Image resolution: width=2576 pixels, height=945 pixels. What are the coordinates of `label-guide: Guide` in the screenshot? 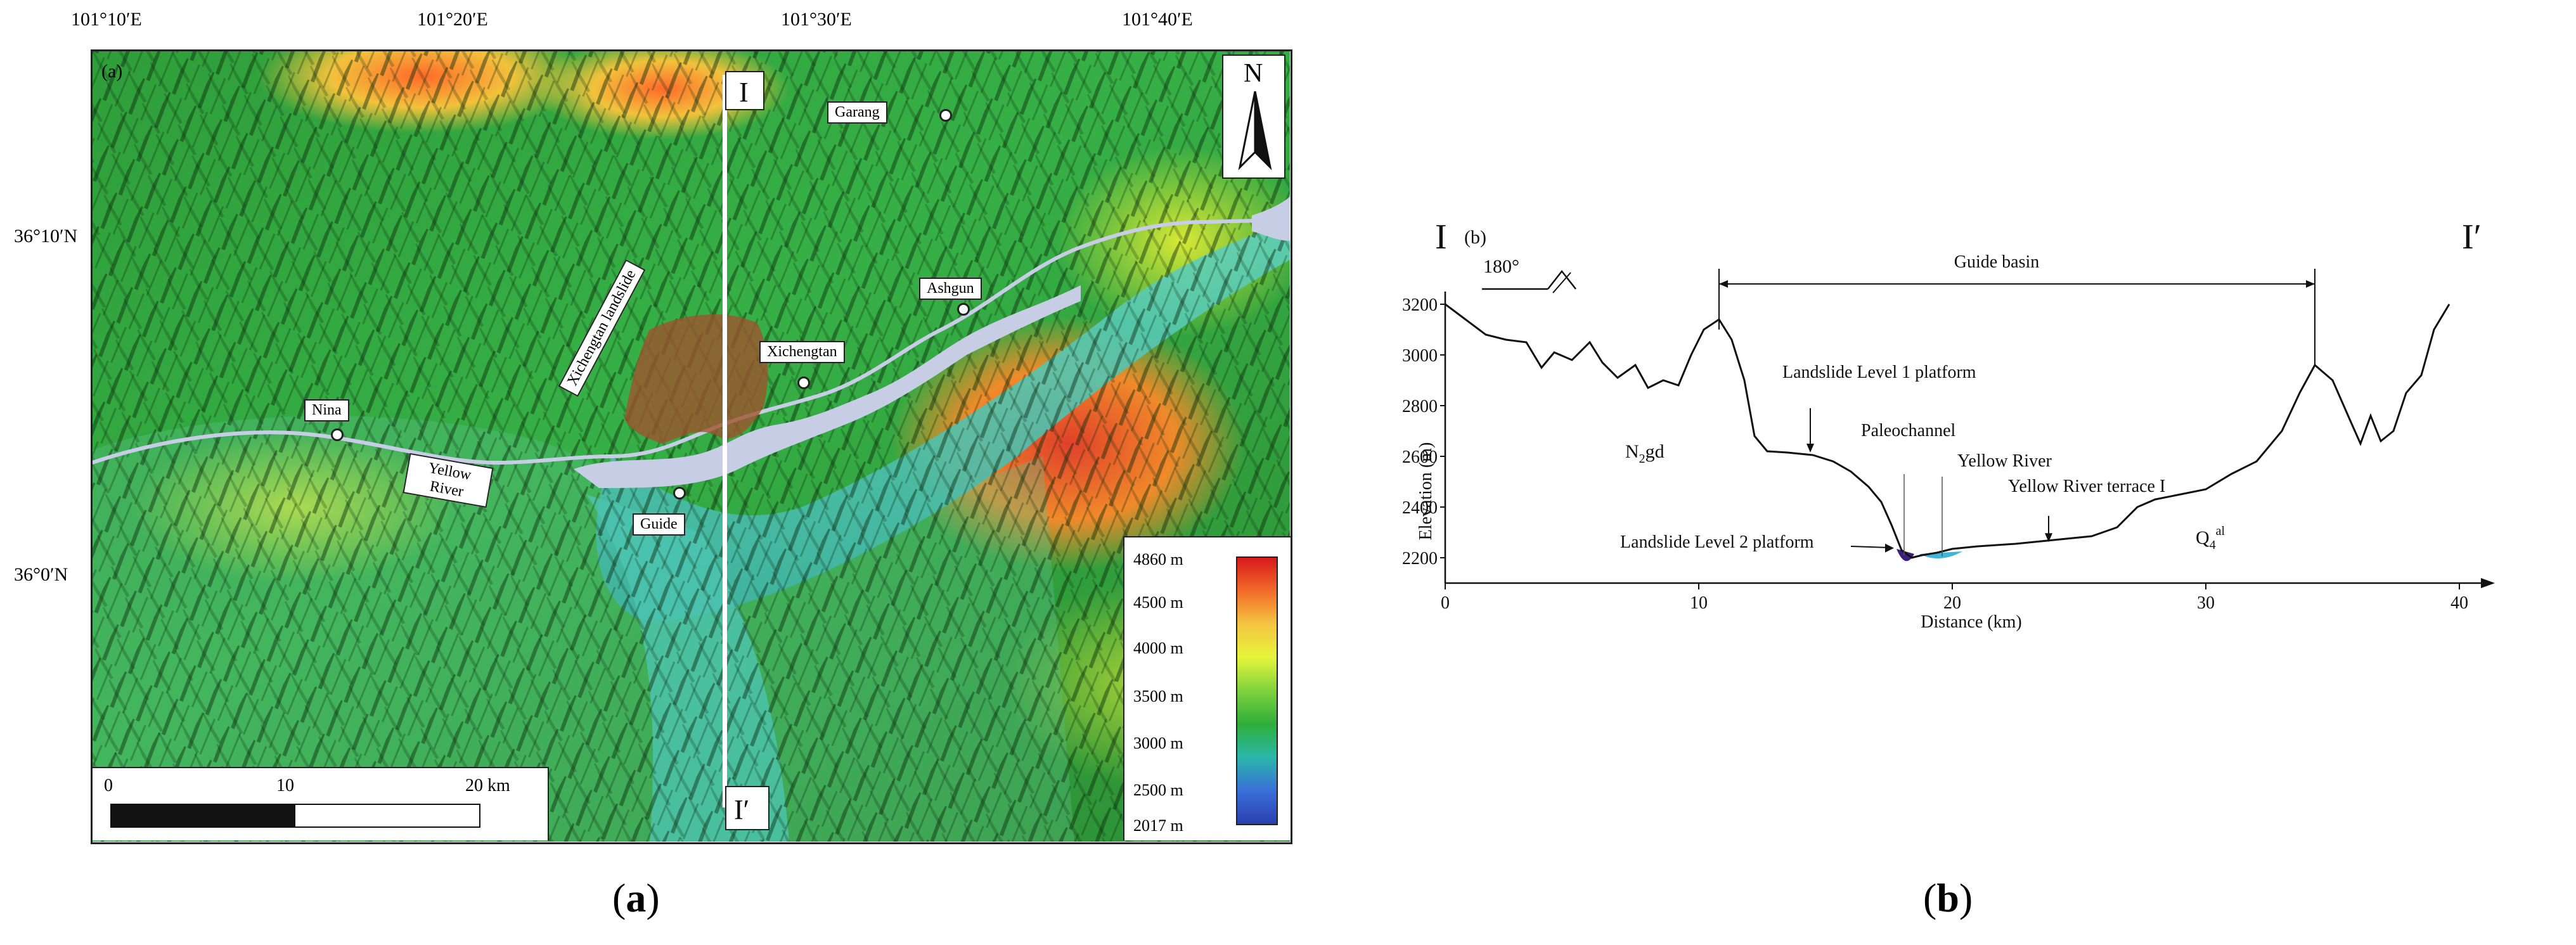 It's located at (659, 524).